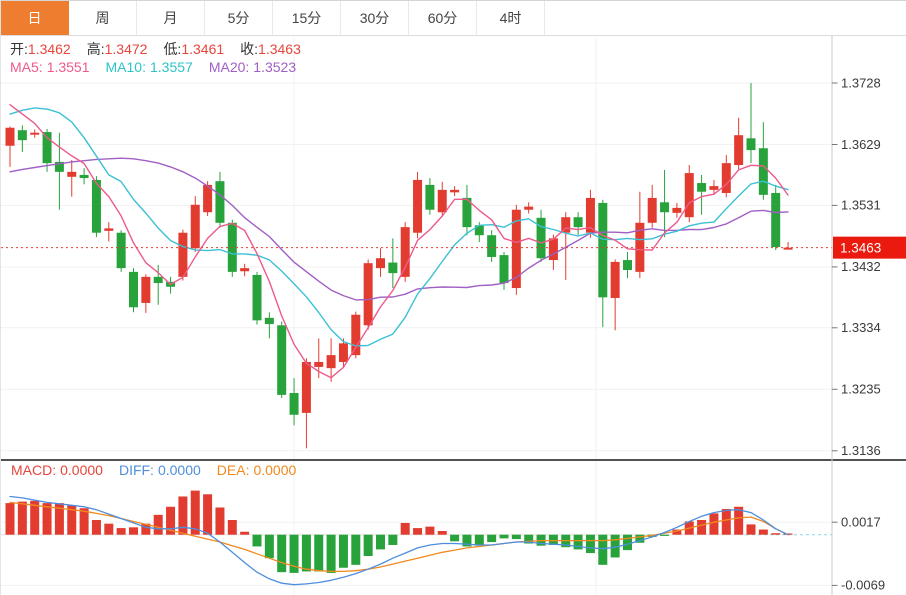 The width and height of the screenshot is (906, 595). What do you see at coordinates (126, 49) in the screenshot?
I see `ohlc-value: 1.3472` at bounding box center [126, 49].